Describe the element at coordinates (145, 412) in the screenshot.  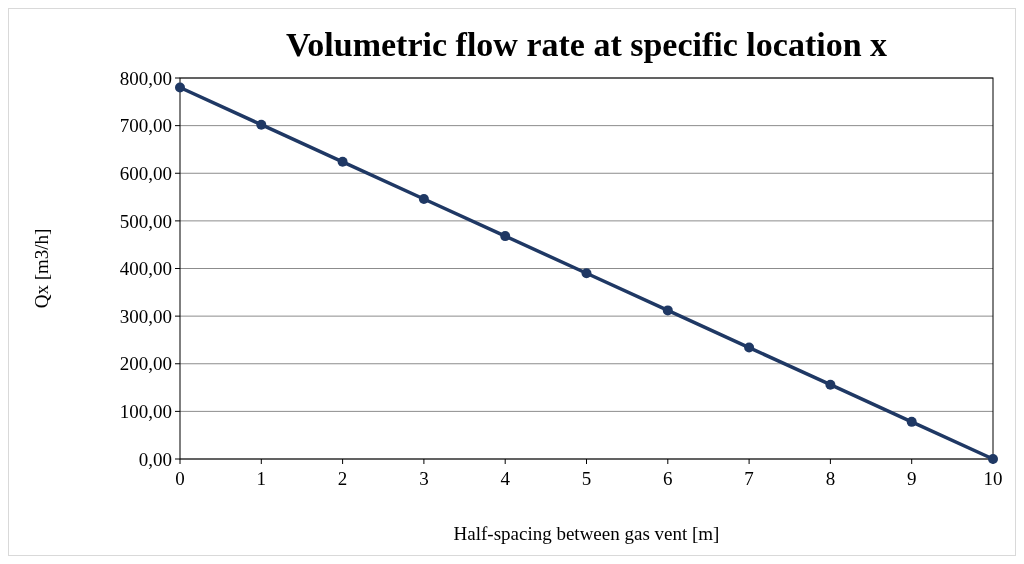
I see `y-tick-label: 100,00` at that location.